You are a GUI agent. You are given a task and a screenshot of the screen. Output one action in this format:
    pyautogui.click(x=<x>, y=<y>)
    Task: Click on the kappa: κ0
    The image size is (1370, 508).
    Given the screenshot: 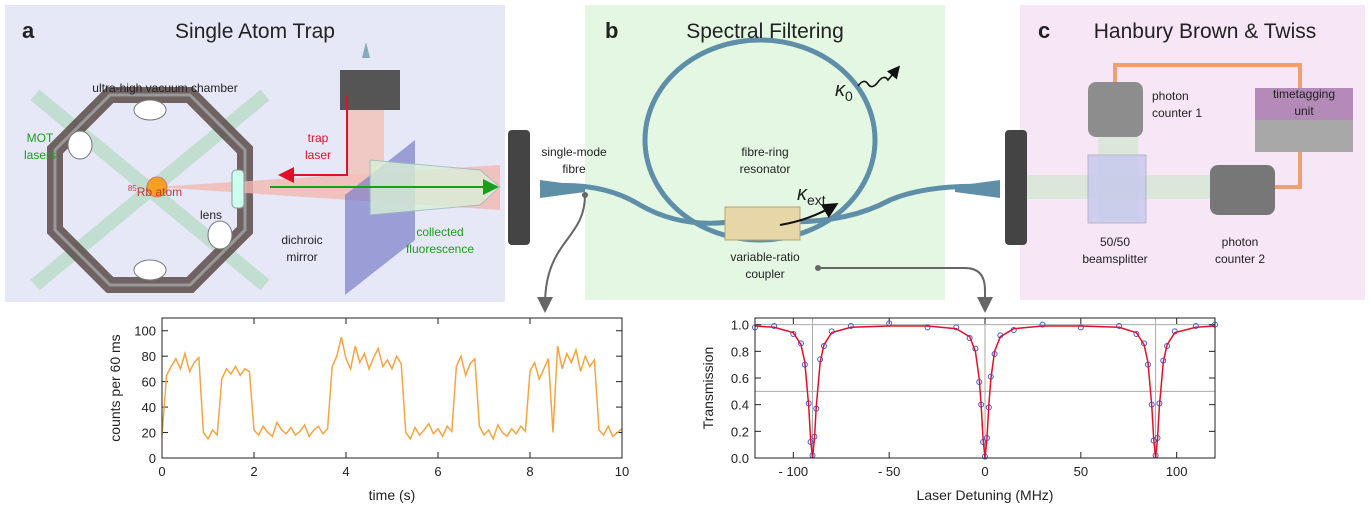 What is the action you would take?
    pyautogui.click(x=844, y=91)
    